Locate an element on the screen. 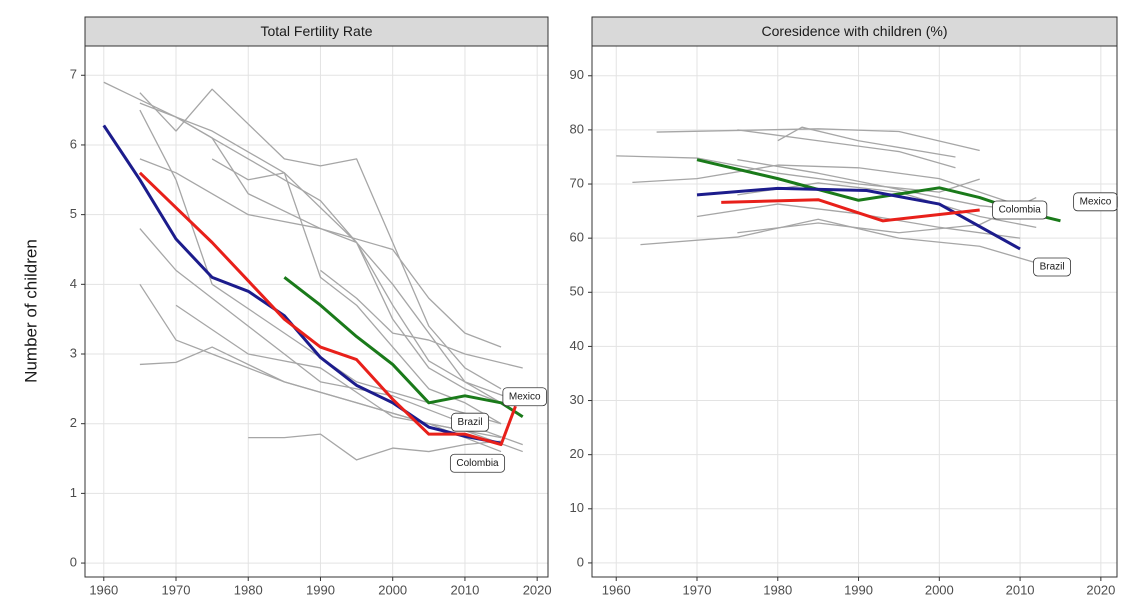  y-tick-label: 60 is located at coordinates (577, 237).